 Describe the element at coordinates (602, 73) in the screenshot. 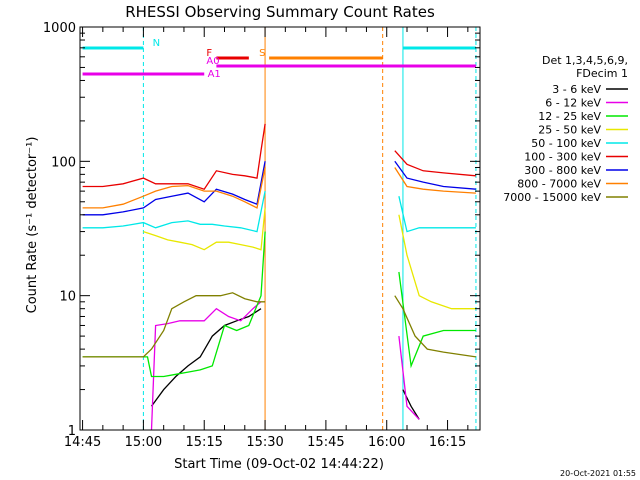

I see `legend-header: FDecim 1` at that location.